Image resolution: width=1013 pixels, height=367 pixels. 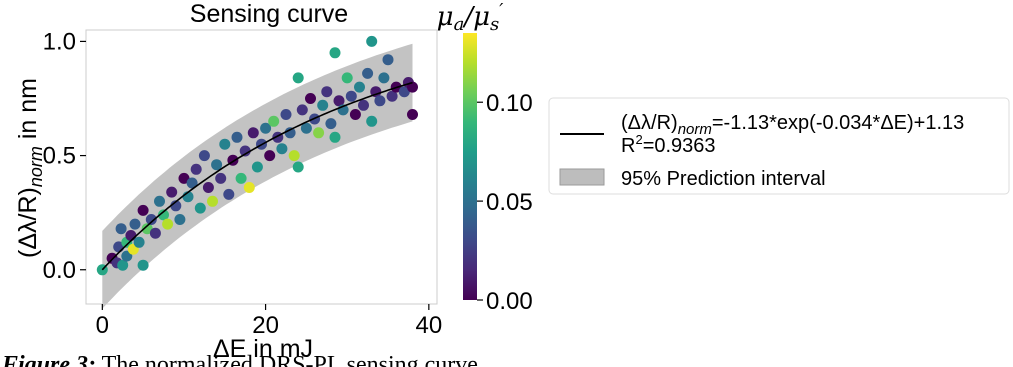 What do you see at coordinates (59, 41) in the screenshot?
I see `y-tick-label: 1.0` at bounding box center [59, 41].